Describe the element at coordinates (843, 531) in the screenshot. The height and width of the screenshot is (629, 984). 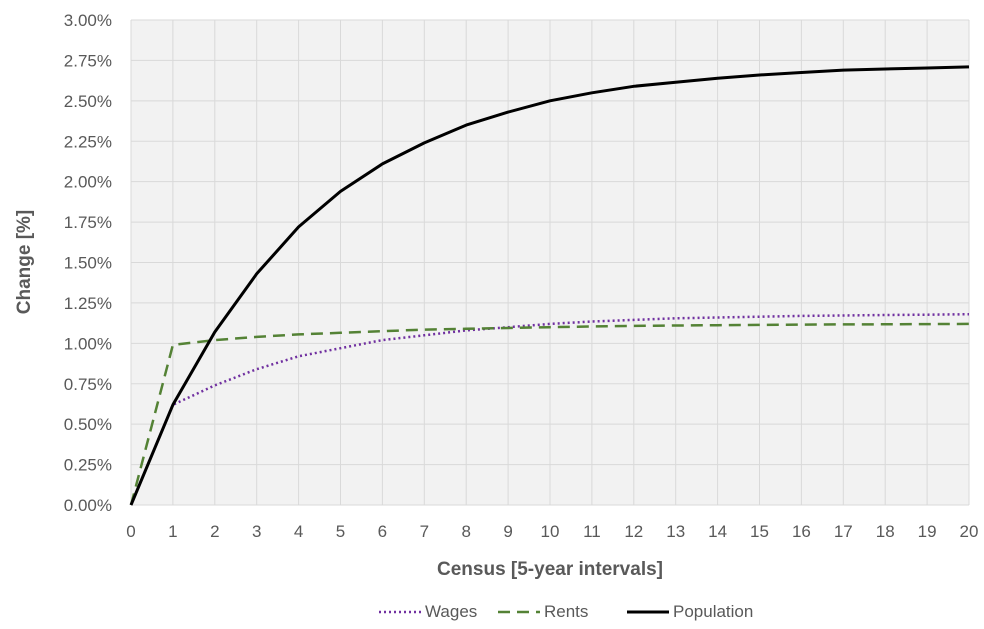
I see `x-tick-label: 17` at that location.